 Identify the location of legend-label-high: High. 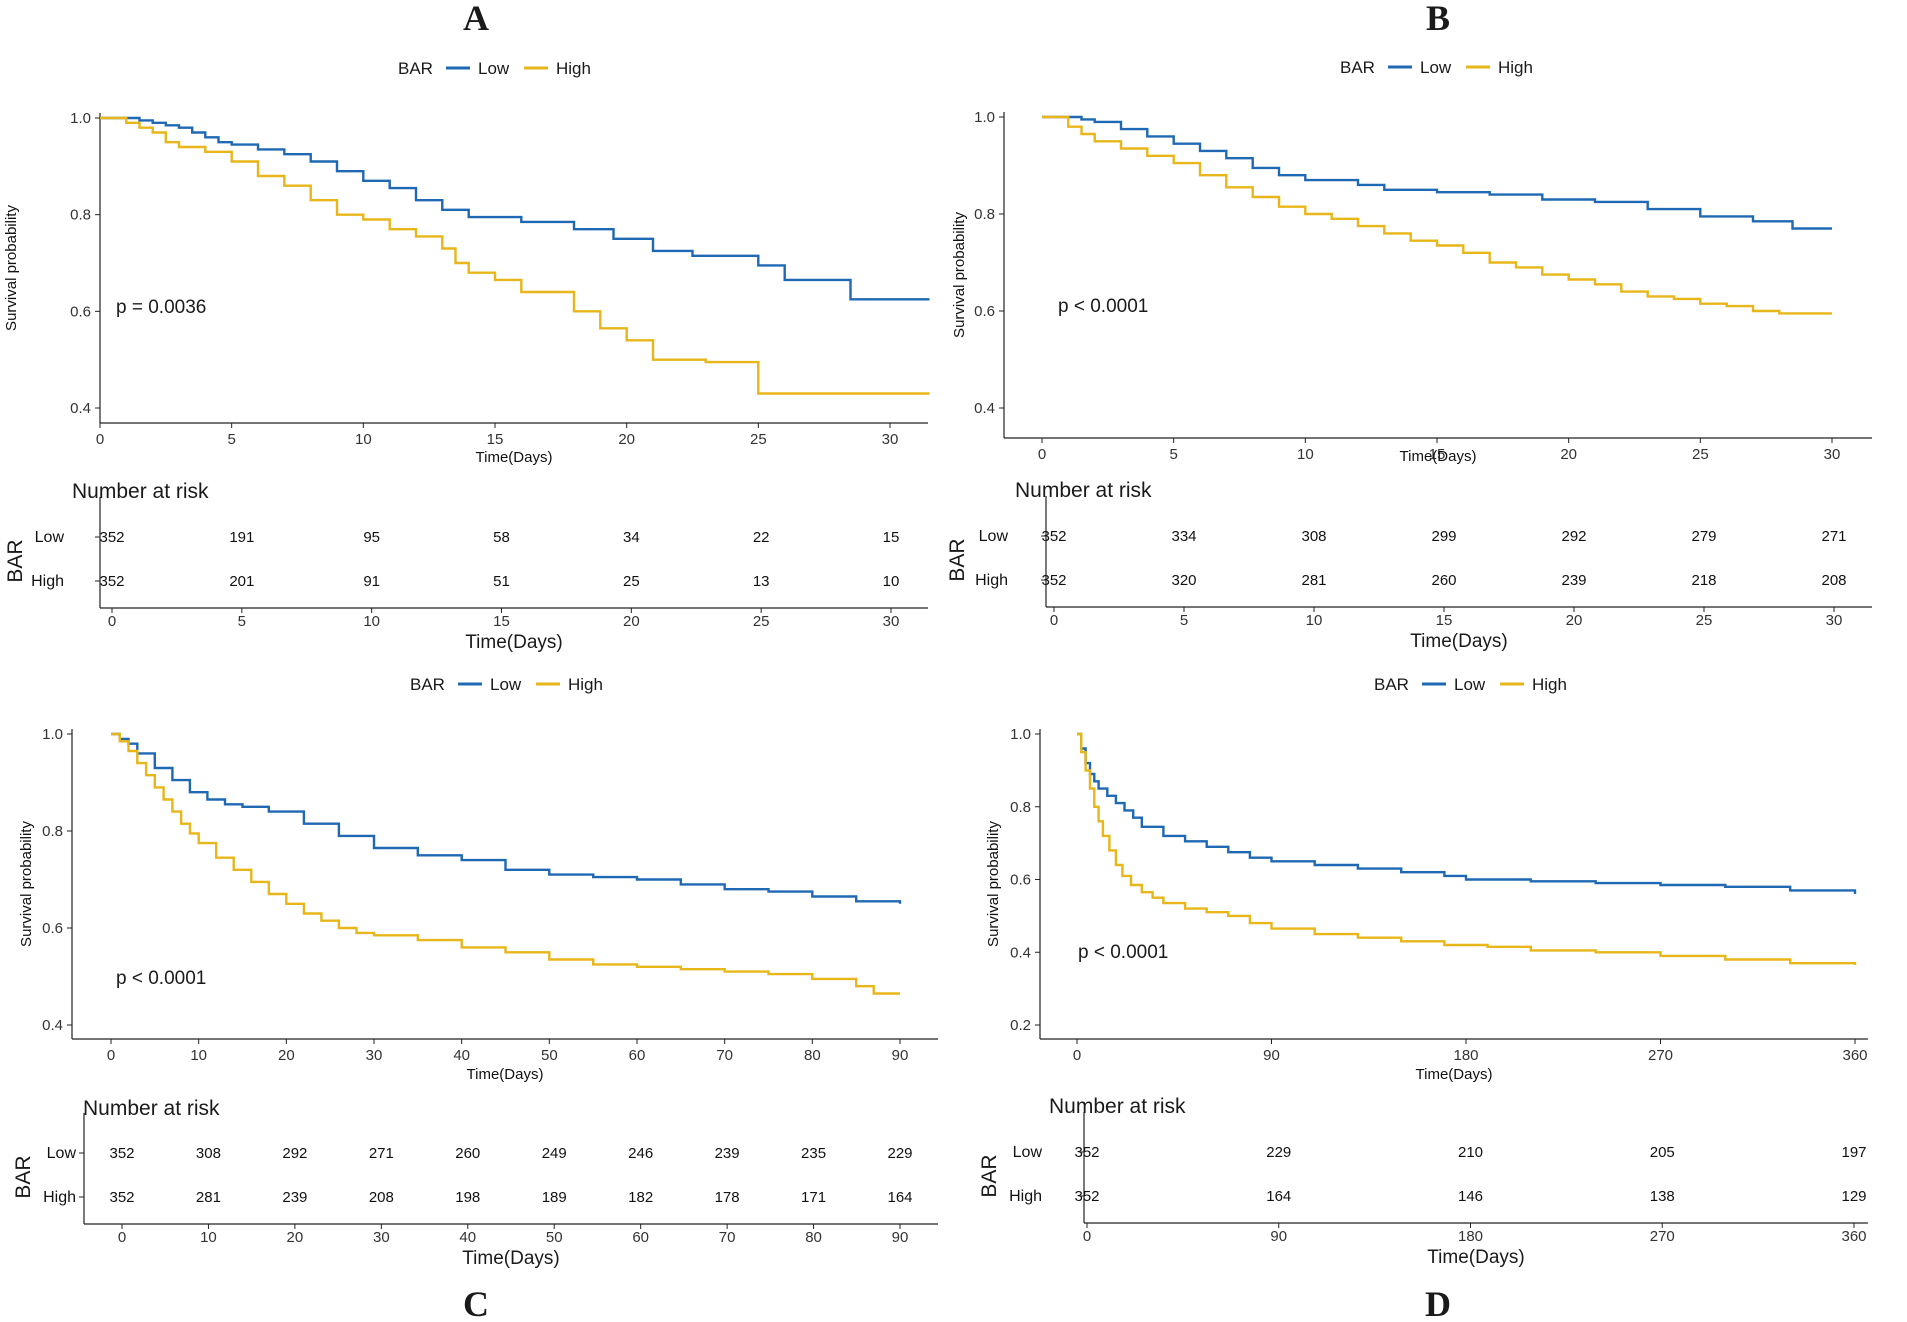
(585, 684).